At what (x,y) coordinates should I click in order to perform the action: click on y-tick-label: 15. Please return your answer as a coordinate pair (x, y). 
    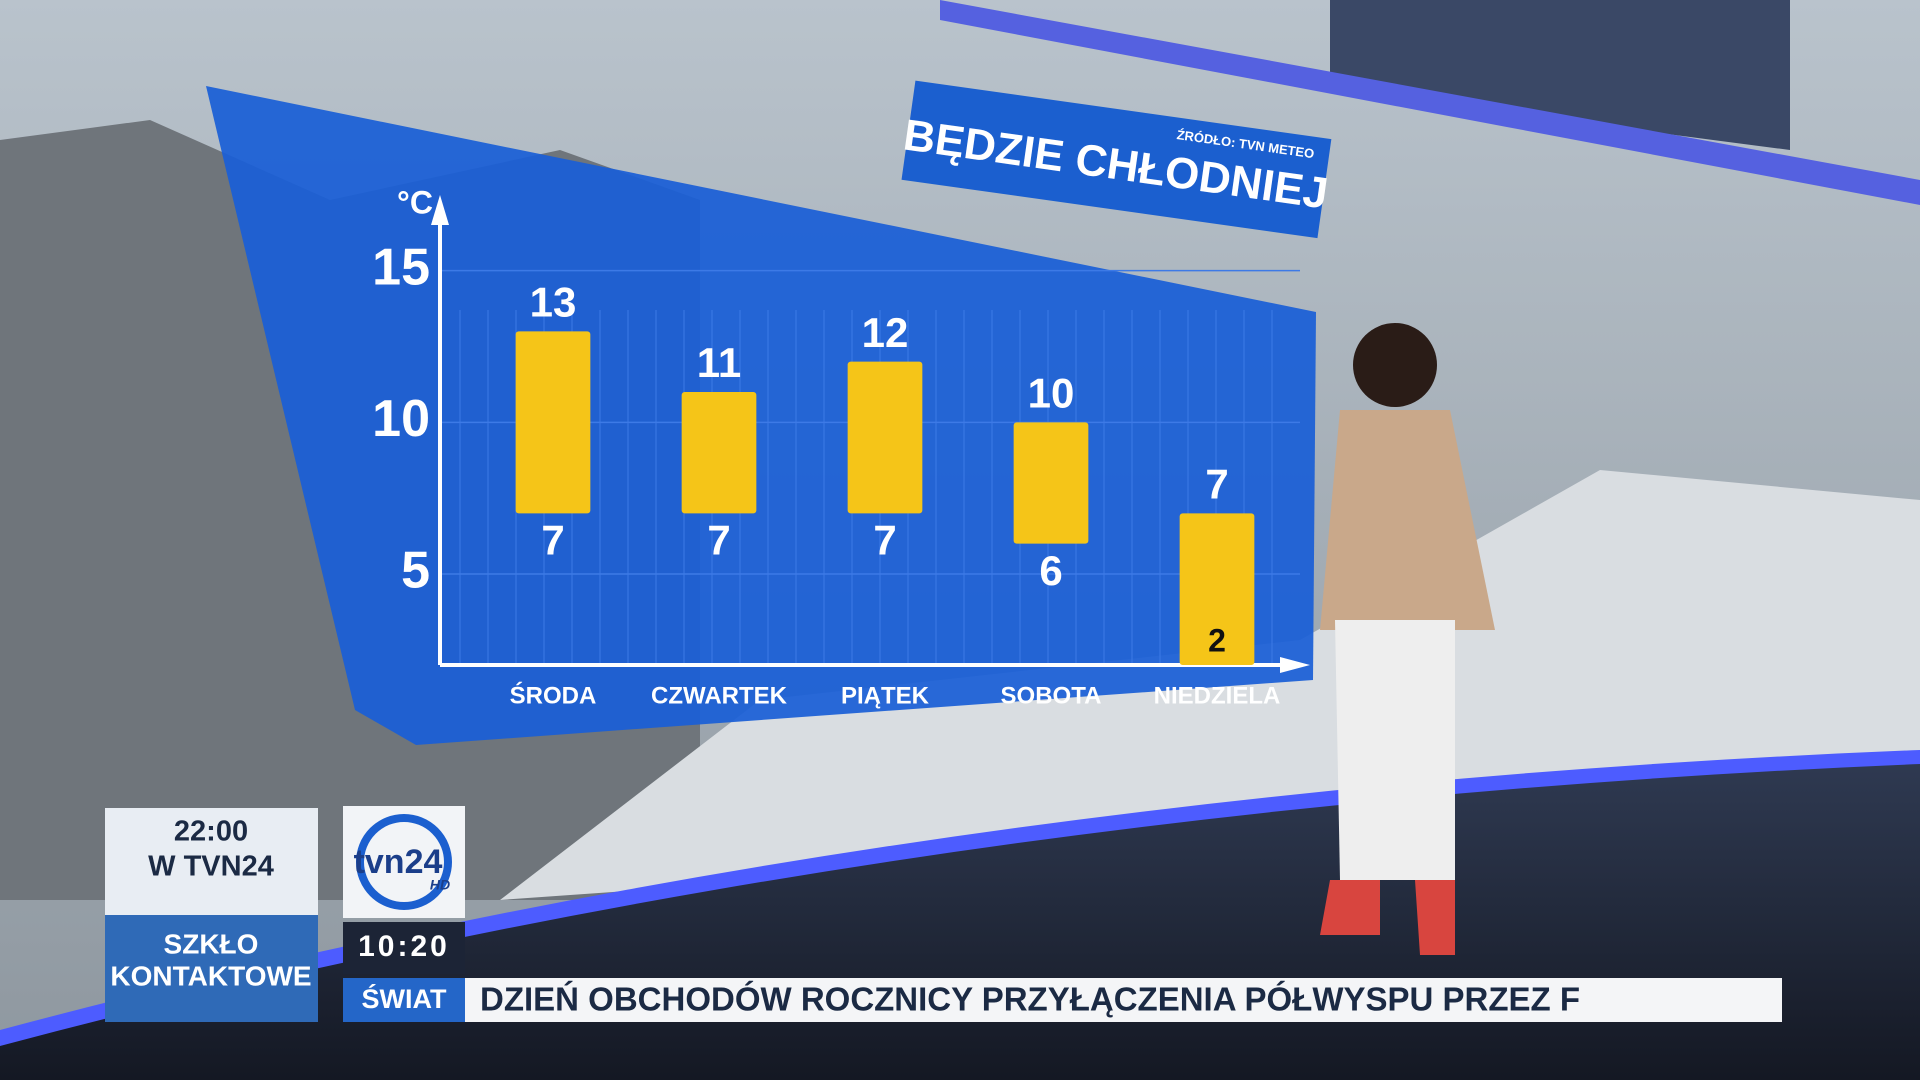
    Looking at the image, I should click on (401, 267).